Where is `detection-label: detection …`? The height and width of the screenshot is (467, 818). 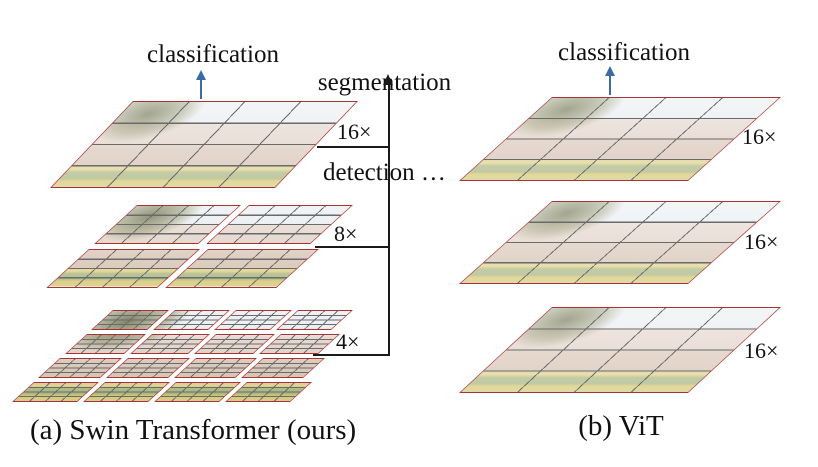 detection-label: detection … is located at coordinates (384, 172).